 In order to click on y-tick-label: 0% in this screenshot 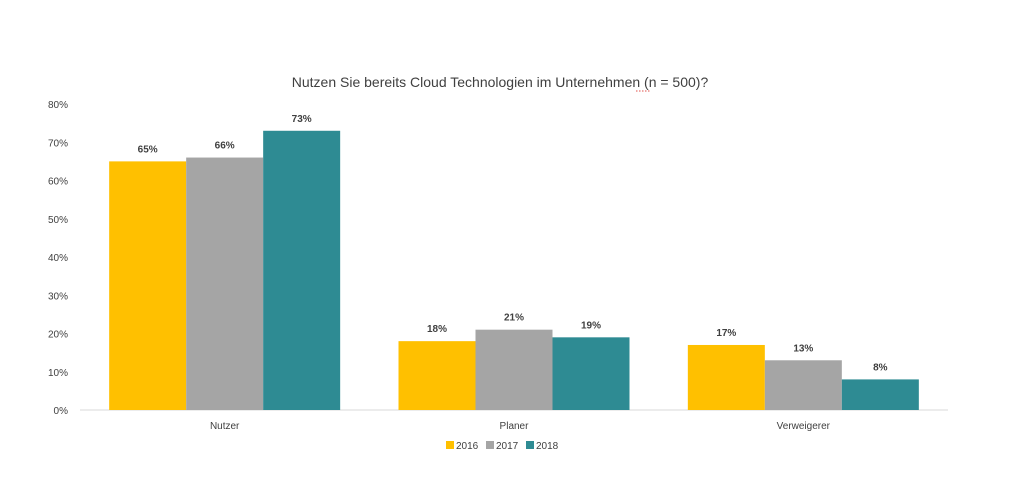, I will do `click(61, 411)`.